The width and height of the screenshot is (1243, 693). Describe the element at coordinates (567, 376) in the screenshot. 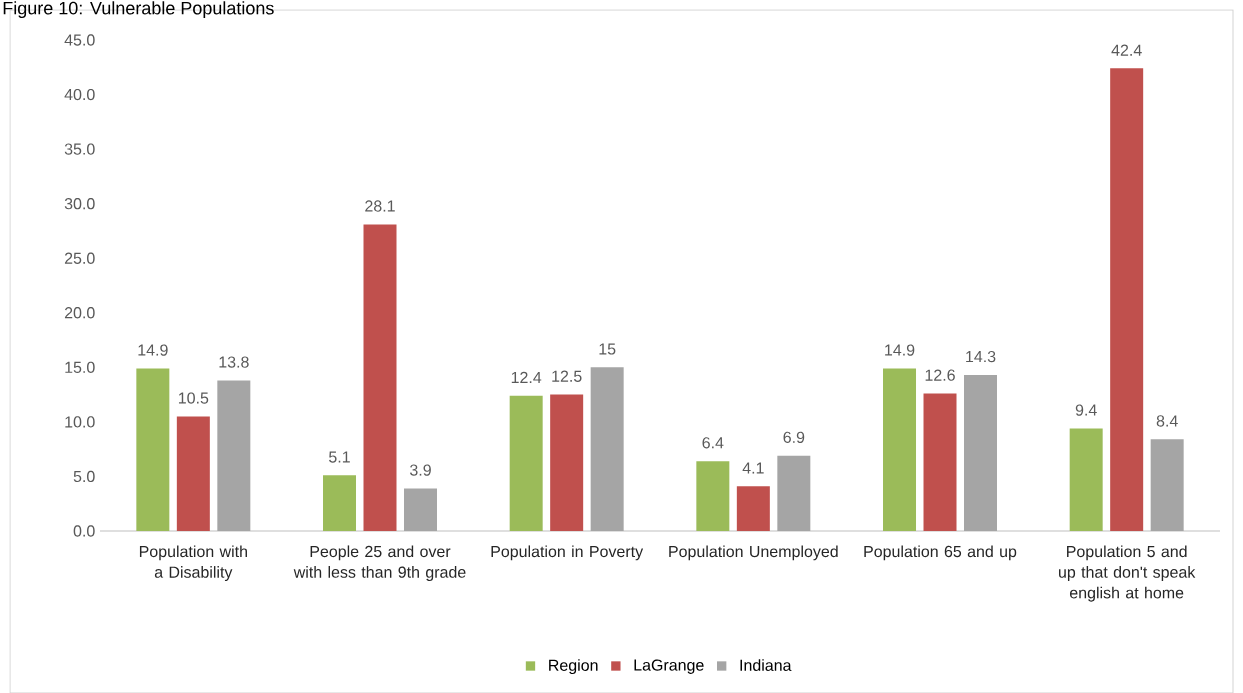

I see `data-label: 12.5` at that location.